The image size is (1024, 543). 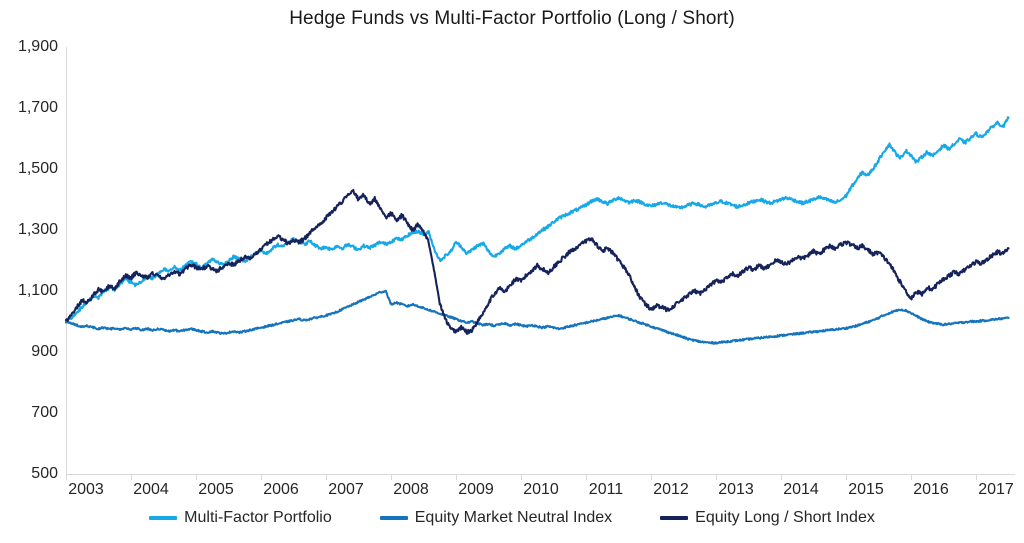 What do you see at coordinates (86, 489) in the screenshot?
I see `x-axis-tick-label: 2003` at bounding box center [86, 489].